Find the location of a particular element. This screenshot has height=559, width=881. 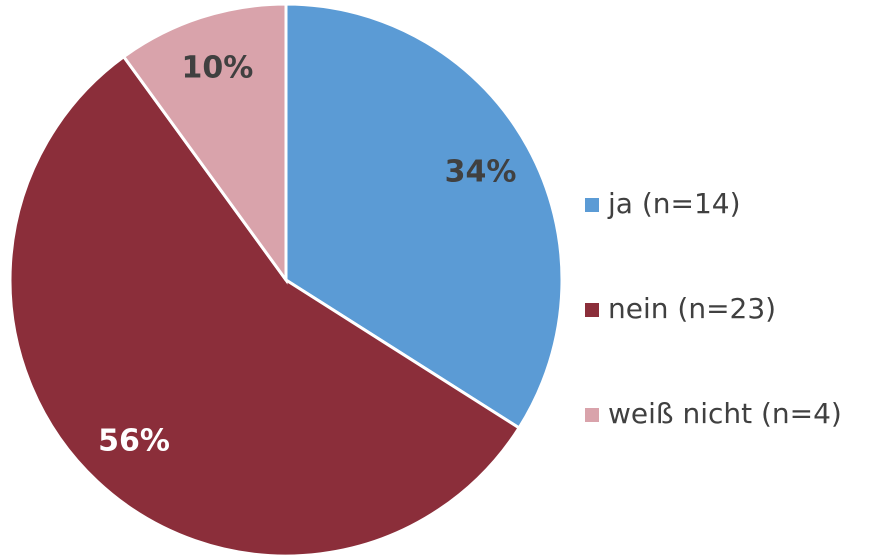

legend-label: weiß nicht (n=4) is located at coordinates (725, 413).